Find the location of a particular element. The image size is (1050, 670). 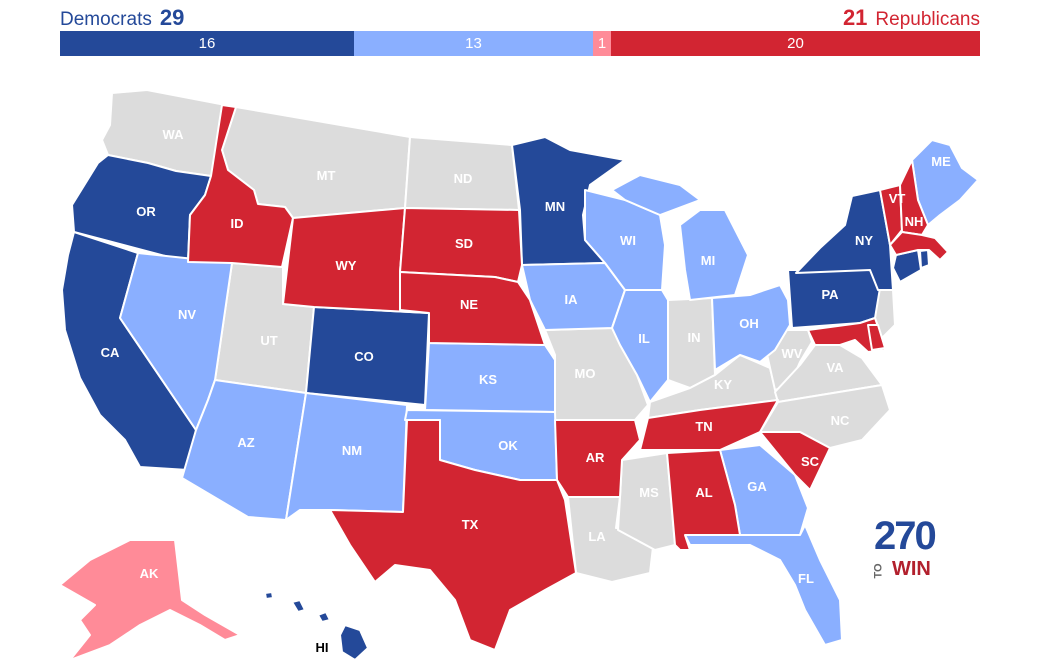

state-ar is located at coordinates (597, 458).